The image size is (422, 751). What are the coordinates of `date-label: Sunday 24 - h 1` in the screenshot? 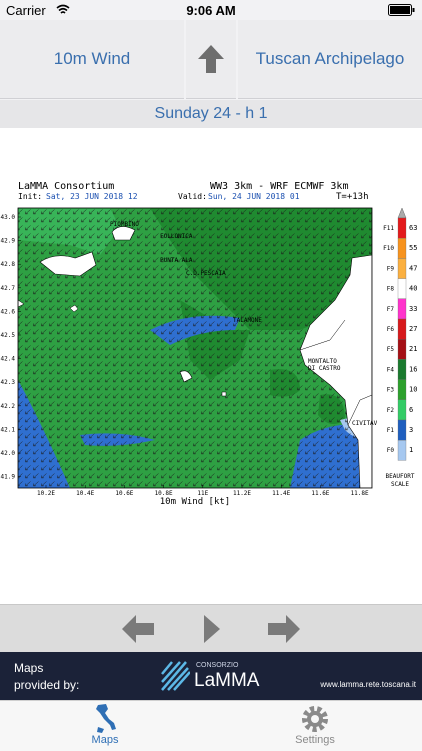 It's located at (211, 113).